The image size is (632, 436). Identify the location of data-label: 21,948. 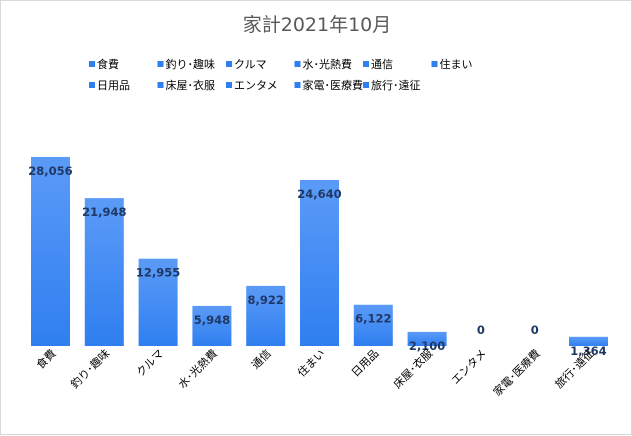
(104, 212).